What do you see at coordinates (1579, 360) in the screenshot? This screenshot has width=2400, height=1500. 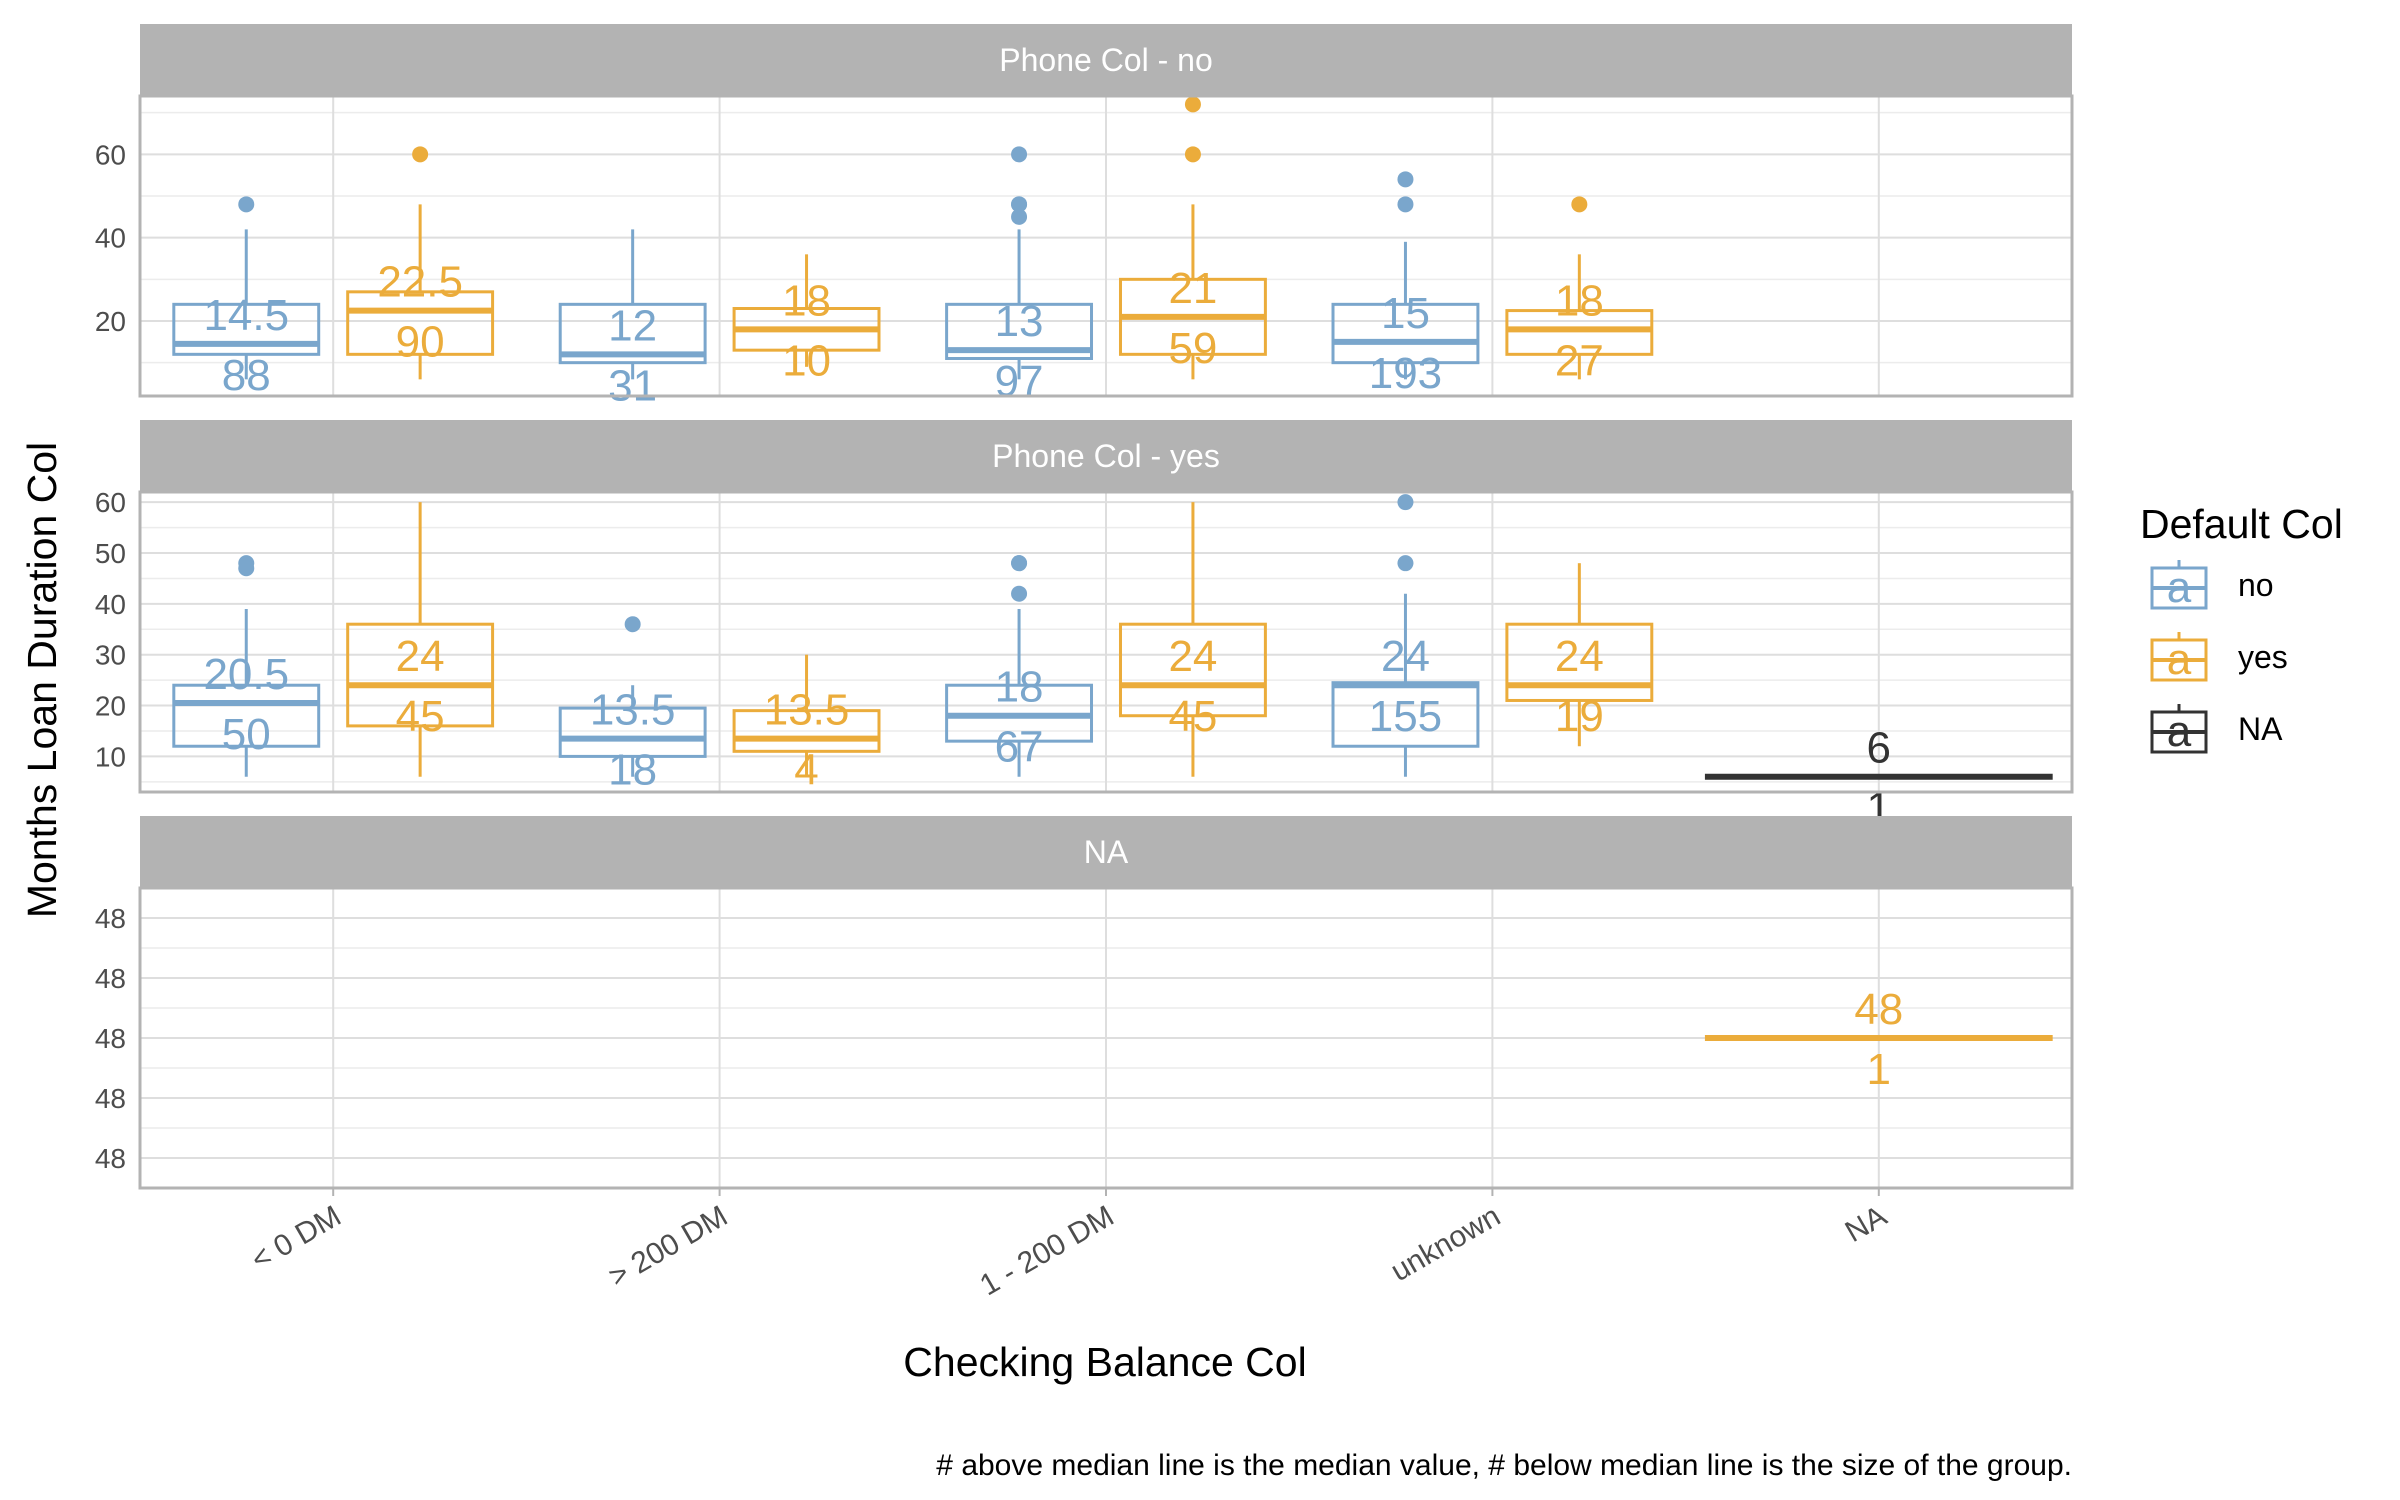 I see `group-size-label: 27` at bounding box center [1579, 360].